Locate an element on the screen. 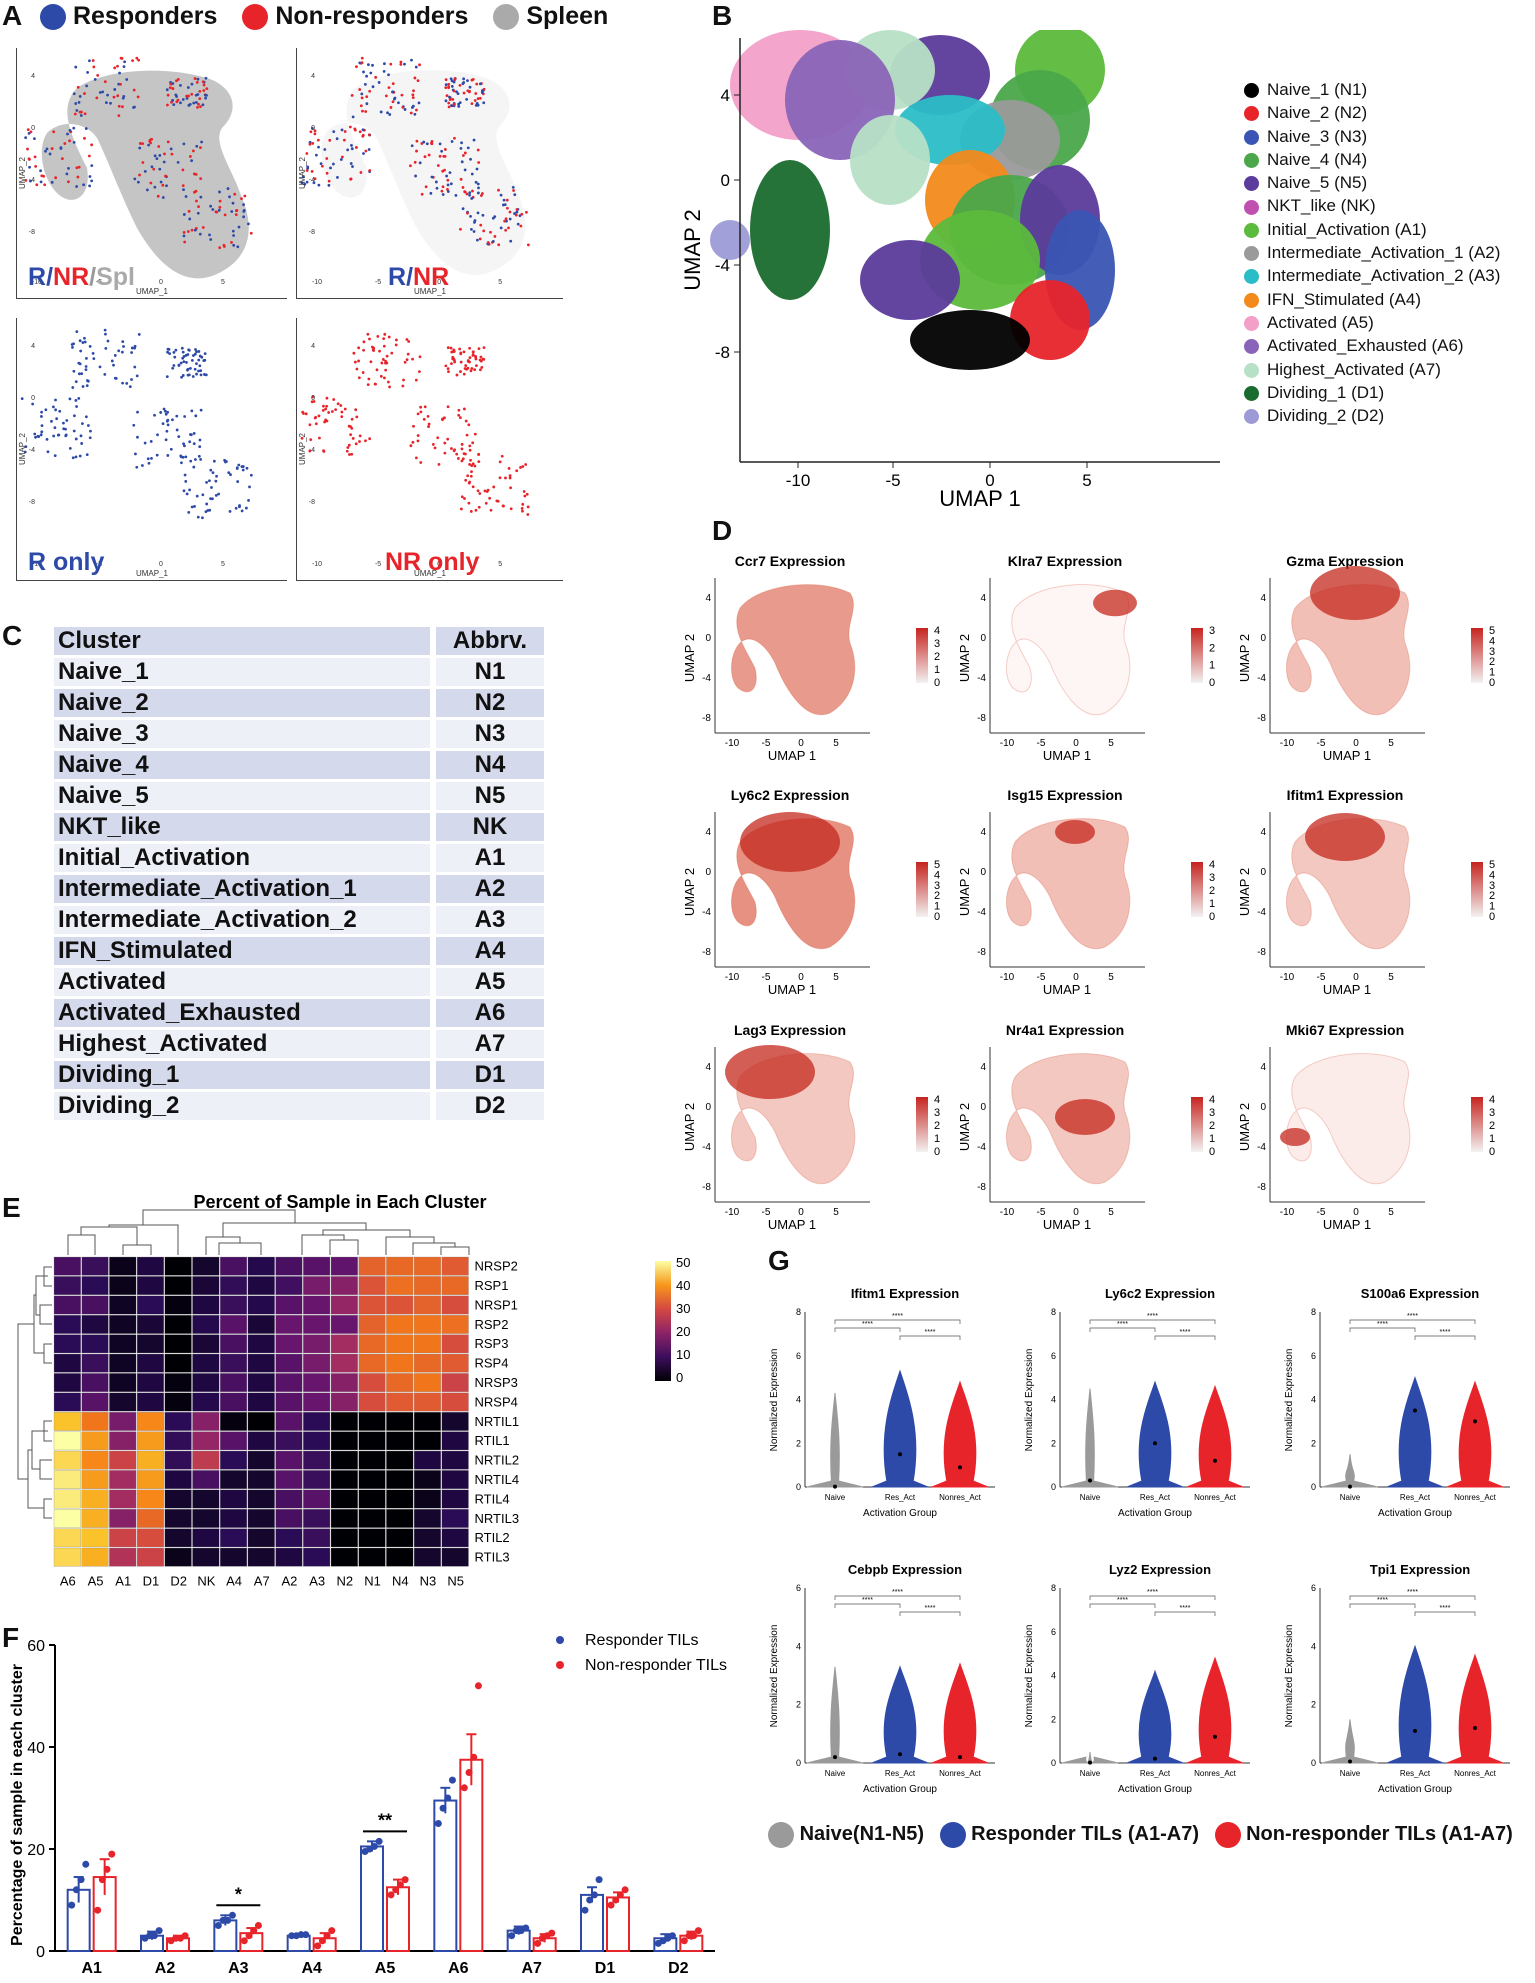 This screenshot has height=1983, width=1535. y-tick: 4 is located at coordinates (798, 1646).